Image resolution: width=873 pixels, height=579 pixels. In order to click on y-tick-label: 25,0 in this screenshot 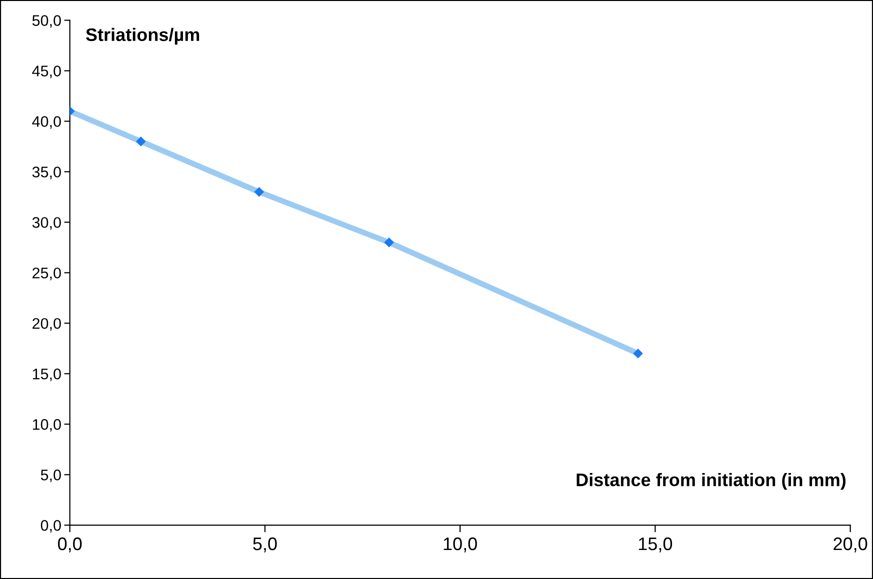, I will do `click(46, 274)`.